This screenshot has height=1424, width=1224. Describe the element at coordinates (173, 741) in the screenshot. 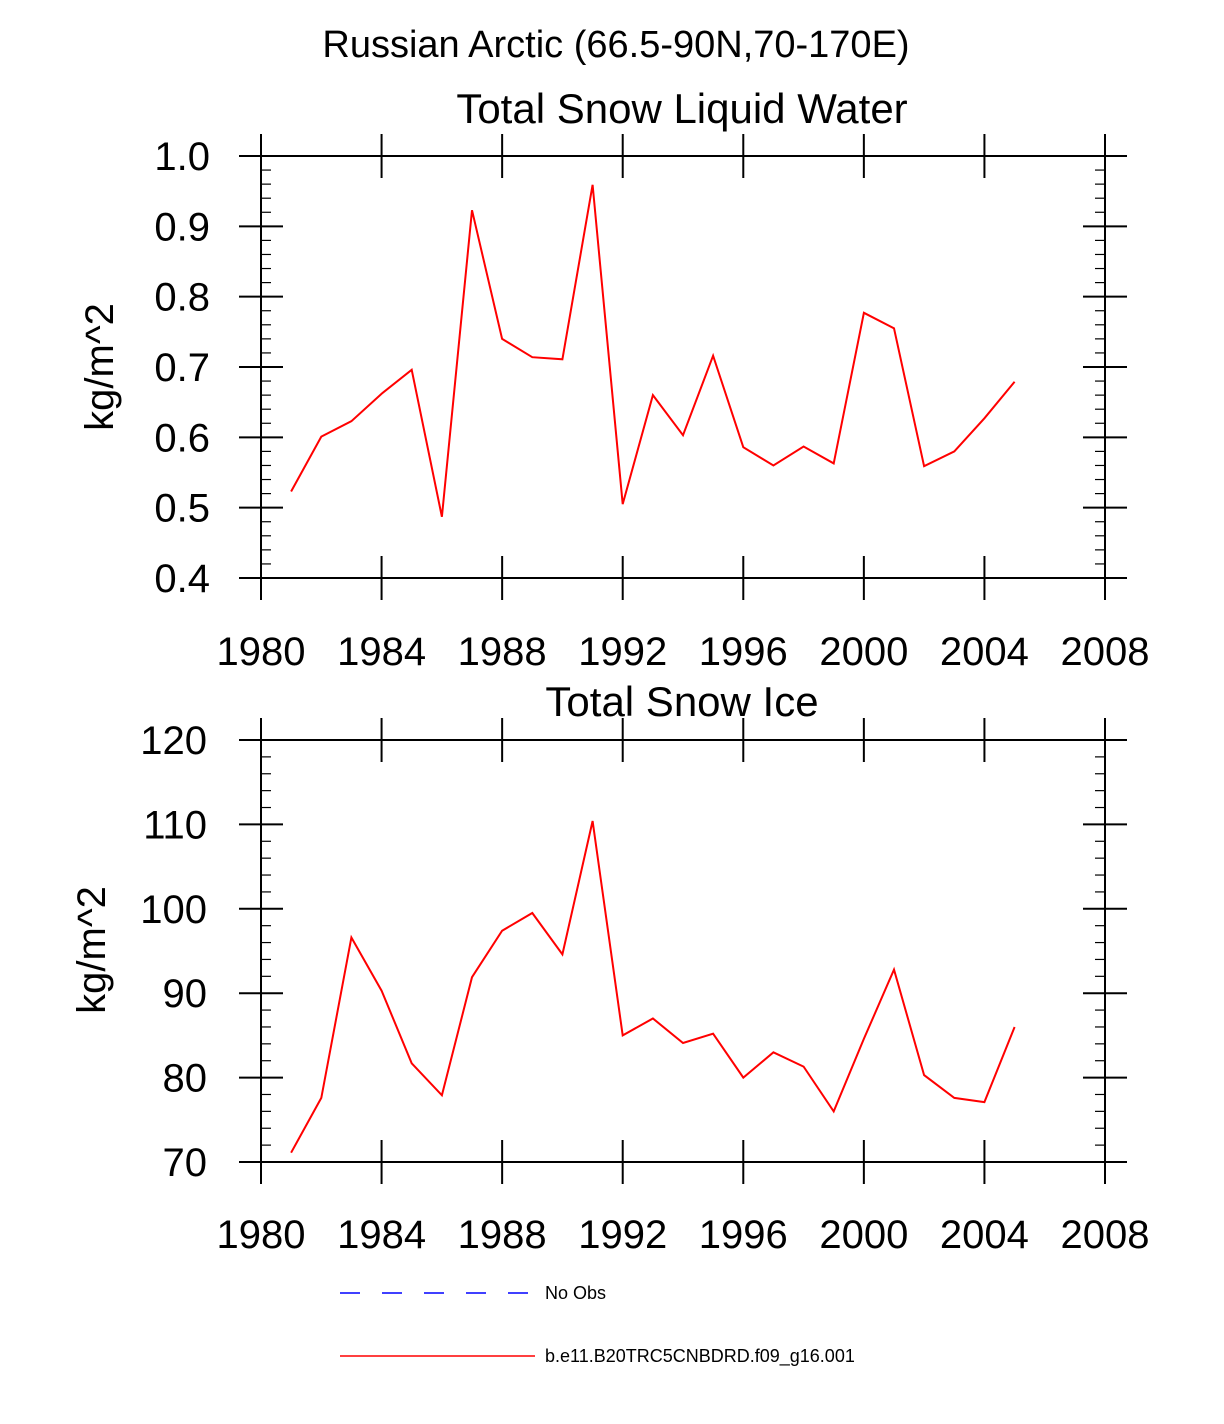

I see `y-tick-label: 120` at that location.